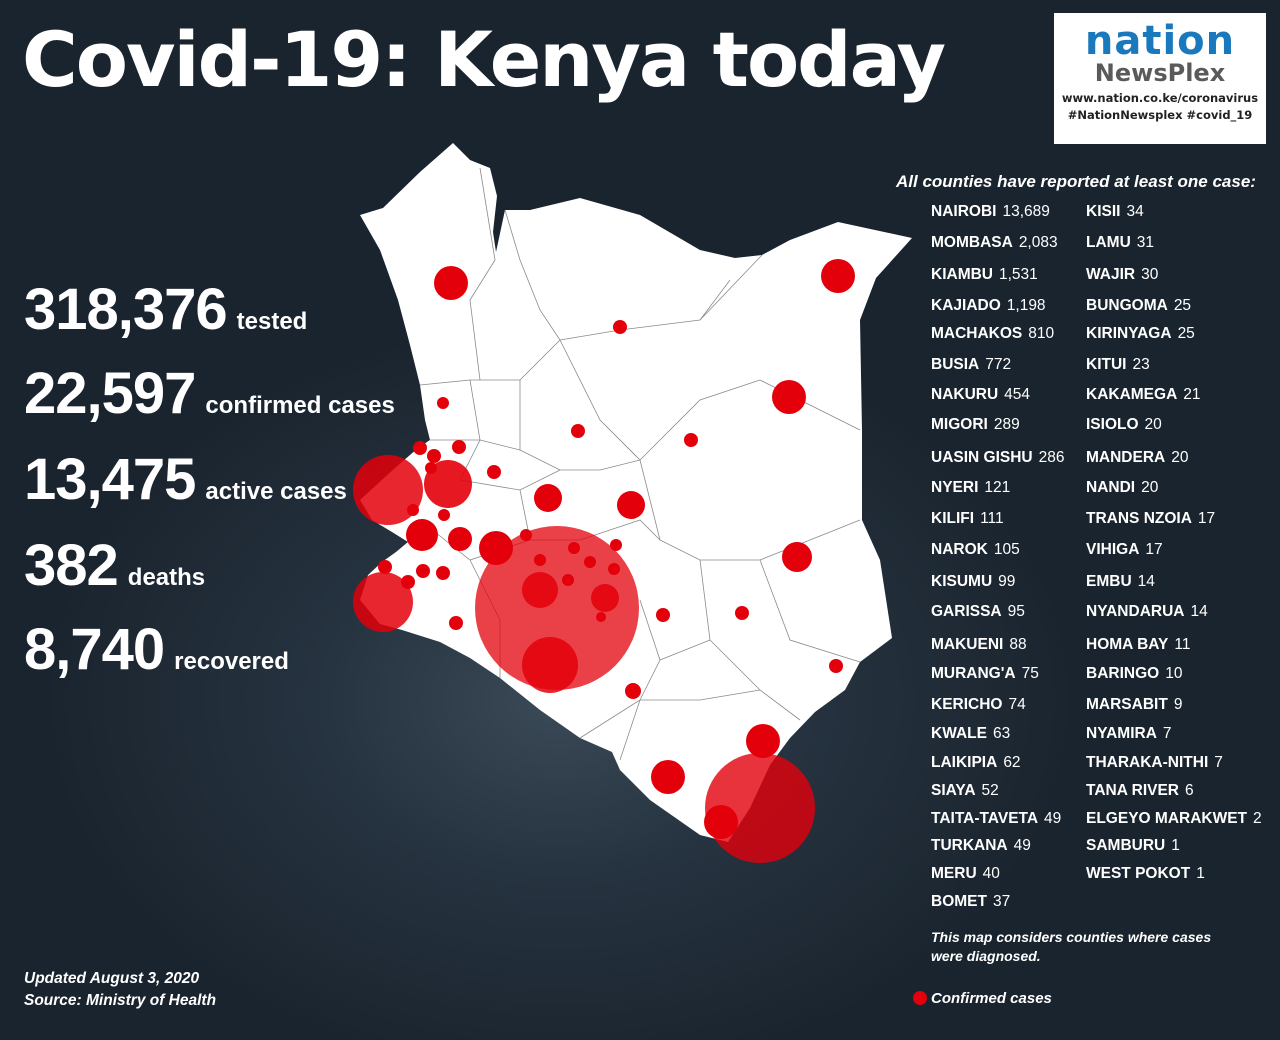 The height and width of the screenshot is (1040, 1280). Describe the element at coordinates (110, 393) in the screenshot. I see `stat-confirmed-value: 22,597` at that location.